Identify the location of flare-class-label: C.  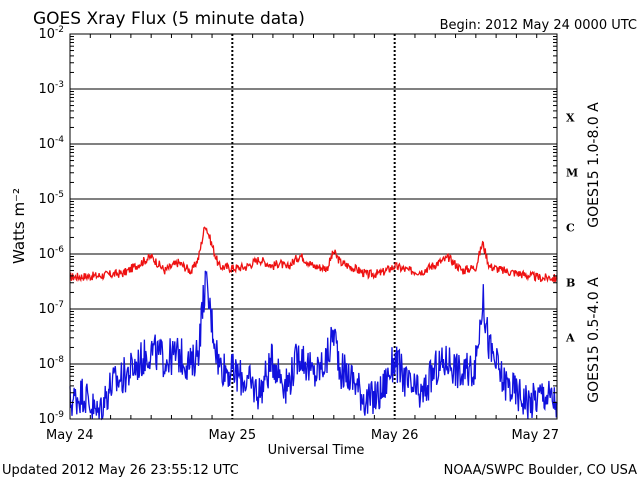
(570, 228).